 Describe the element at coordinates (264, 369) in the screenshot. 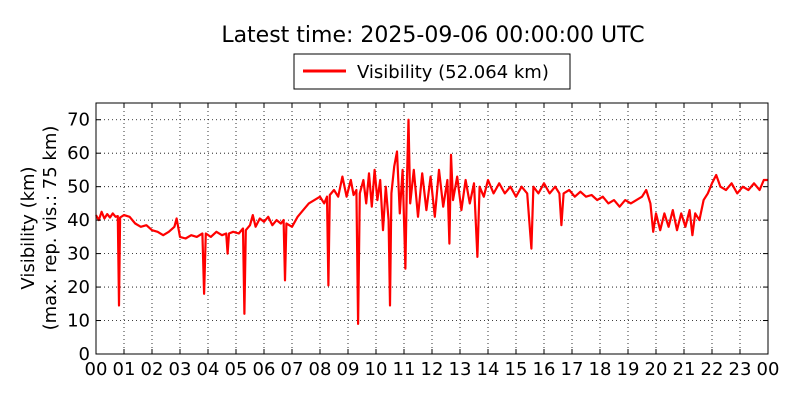

I see `x-tick-label: 06` at that location.